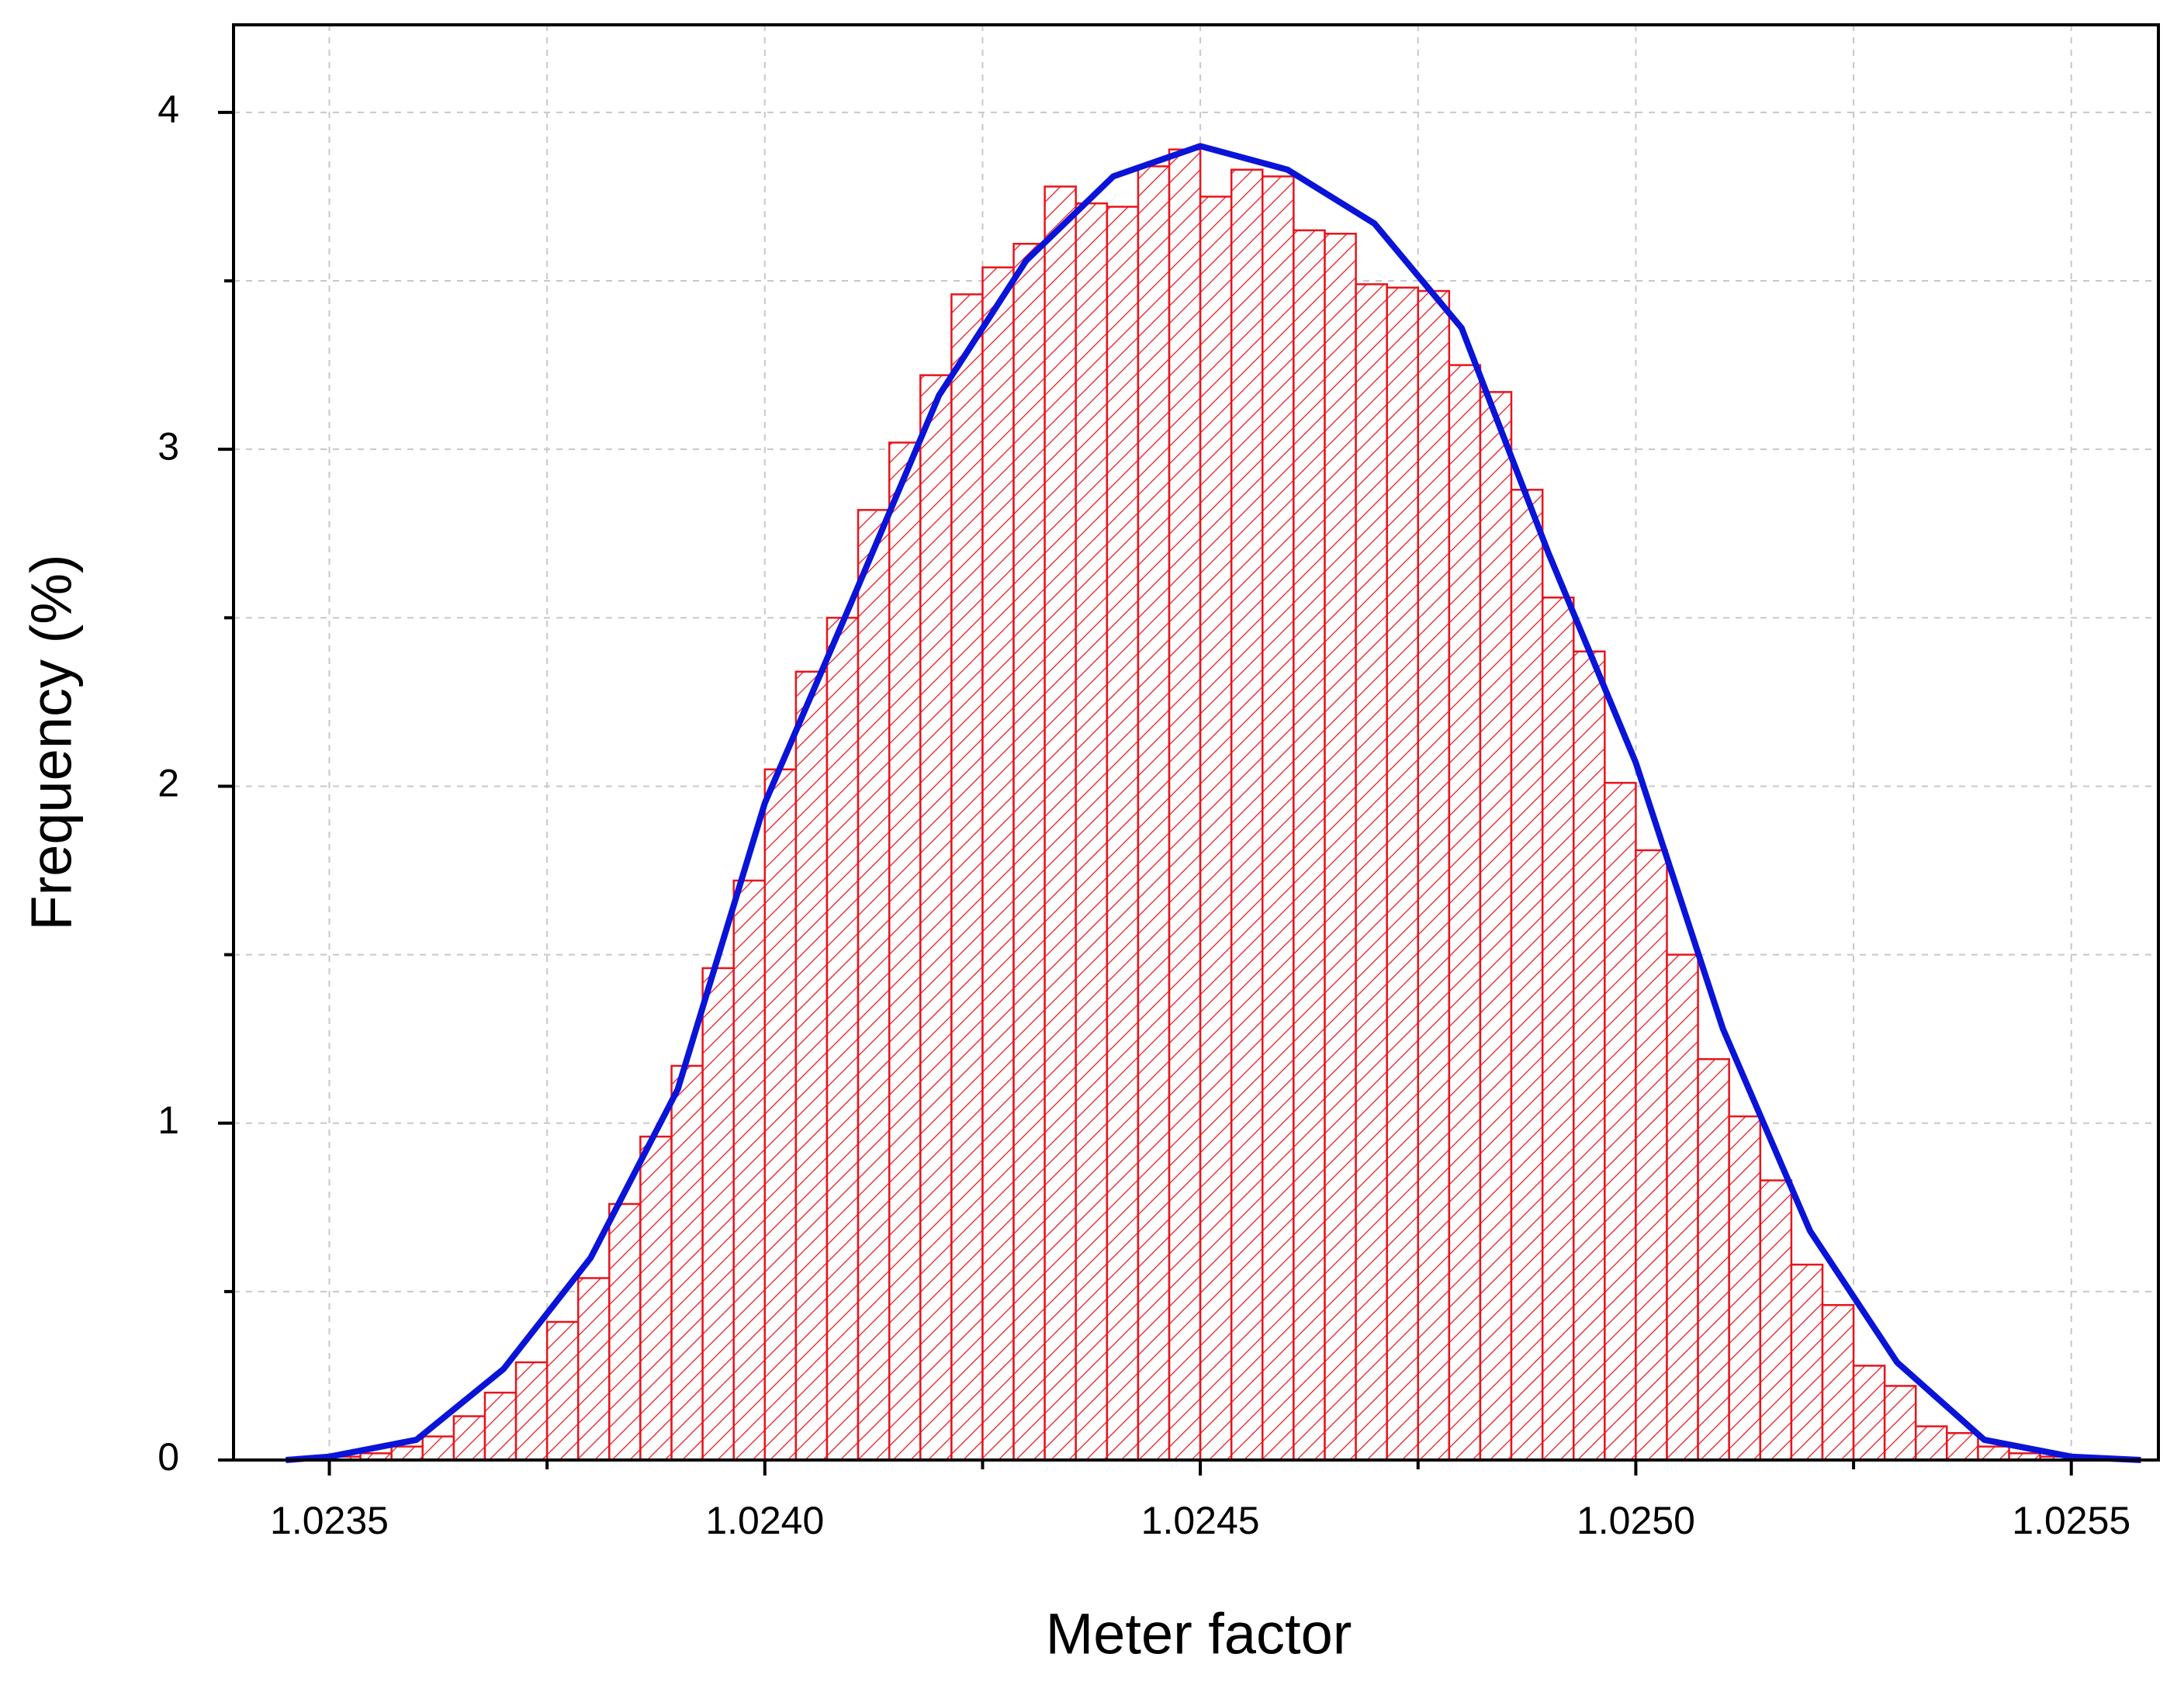  I want to click on x-tick-label: 1.0250, so click(1636, 1520).